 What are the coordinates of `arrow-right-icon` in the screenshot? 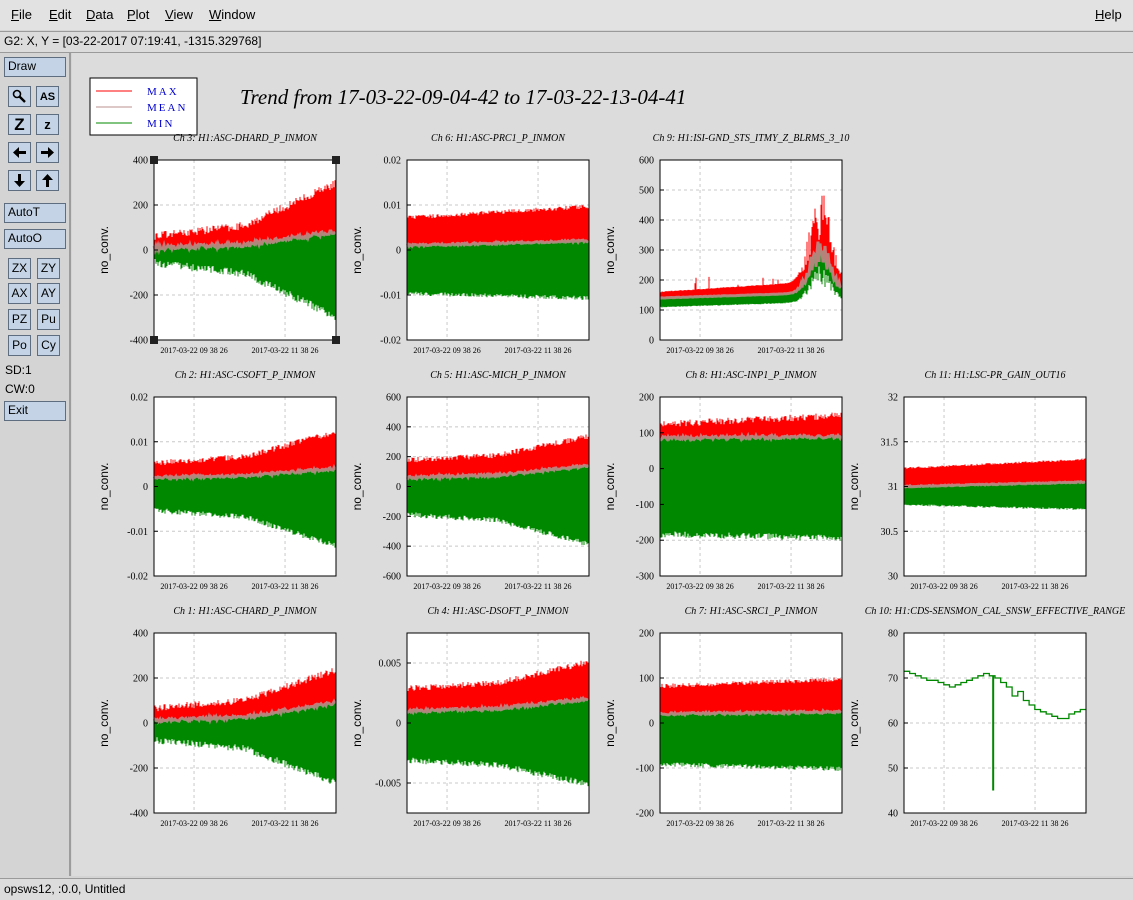 It's located at (47, 152).